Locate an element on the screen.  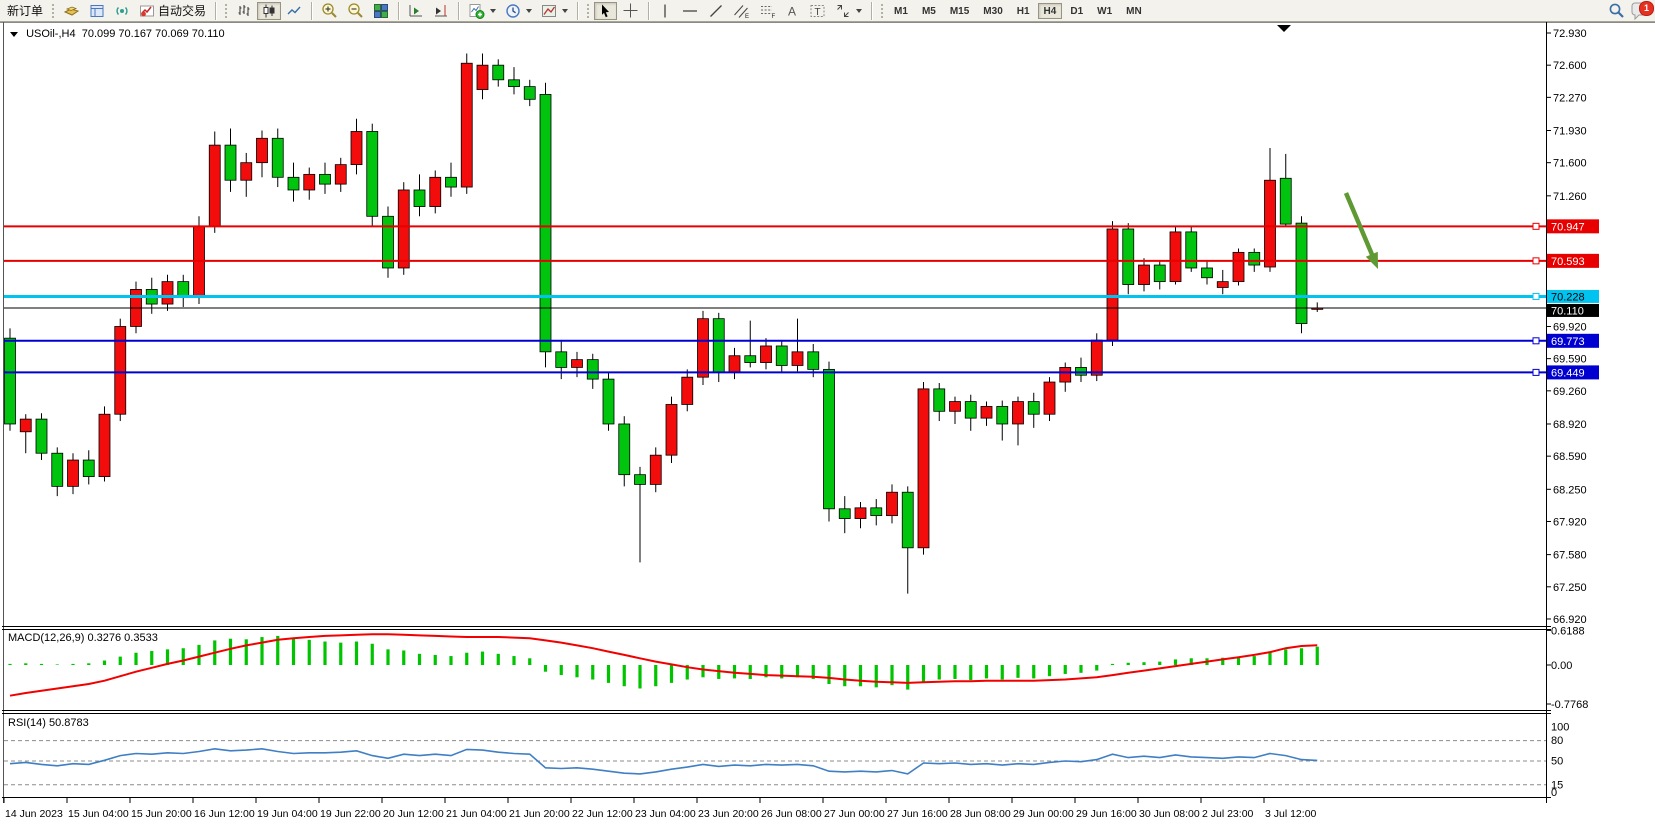
line-chart-icon is located at coordinates (294, 10).